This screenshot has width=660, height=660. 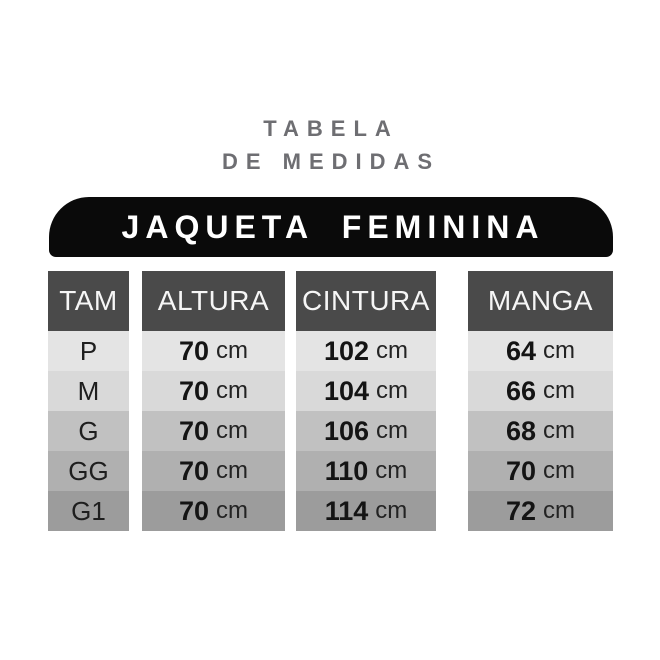 What do you see at coordinates (213, 511) in the screenshot?
I see `altura-cell-g1: 70 cm` at bounding box center [213, 511].